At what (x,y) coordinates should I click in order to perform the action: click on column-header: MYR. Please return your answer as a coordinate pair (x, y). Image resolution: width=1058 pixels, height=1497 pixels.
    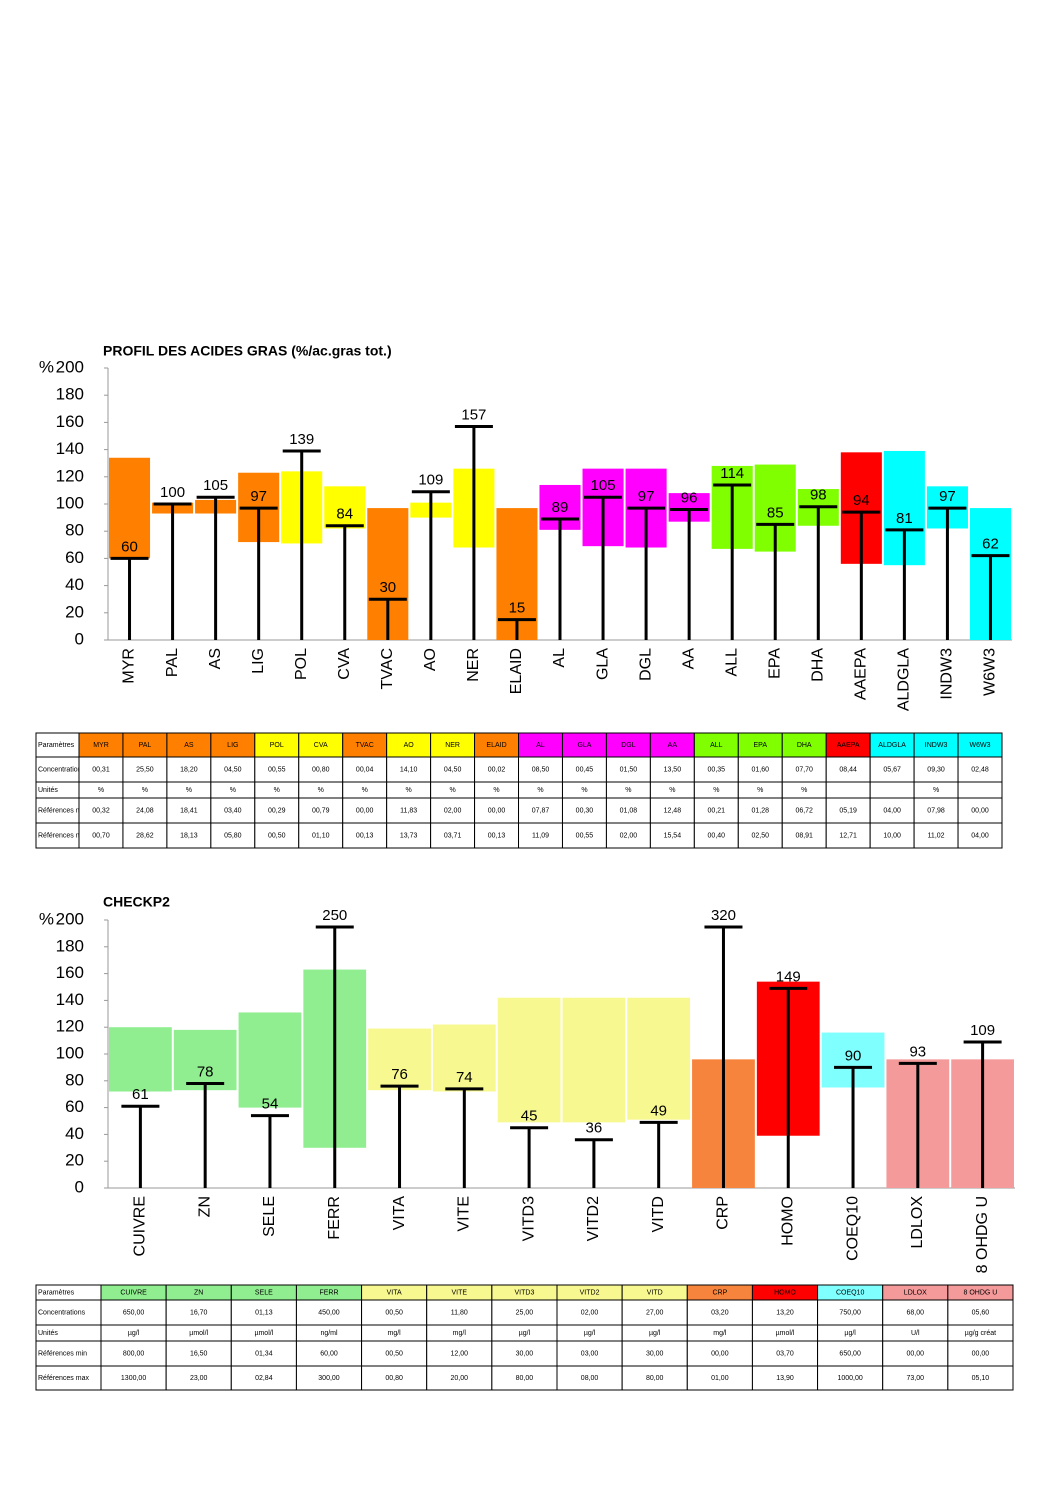
    Looking at the image, I should click on (101, 745).